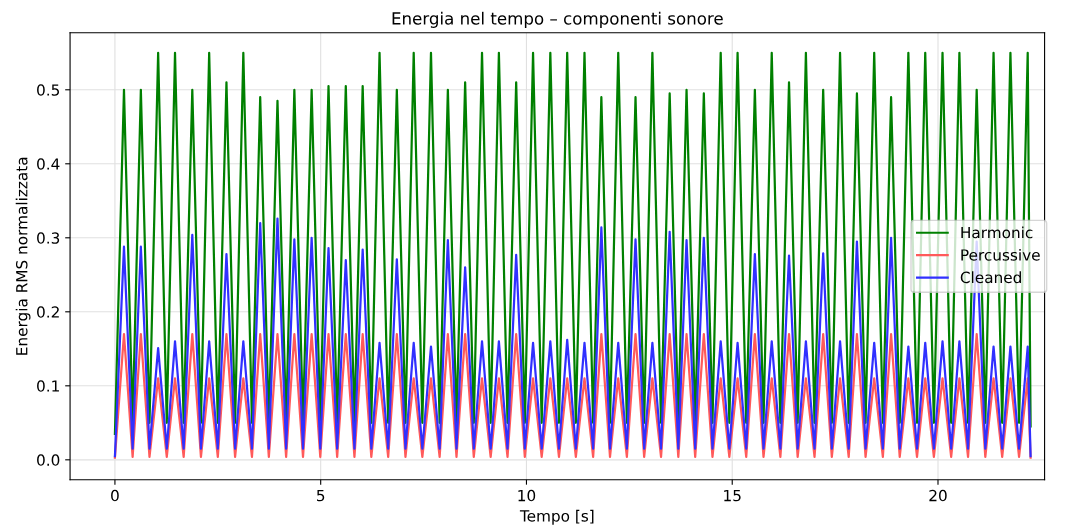  Describe the element at coordinates (48, 312) in the screenshot. I see `y-tick-label: 0.2` at that location.